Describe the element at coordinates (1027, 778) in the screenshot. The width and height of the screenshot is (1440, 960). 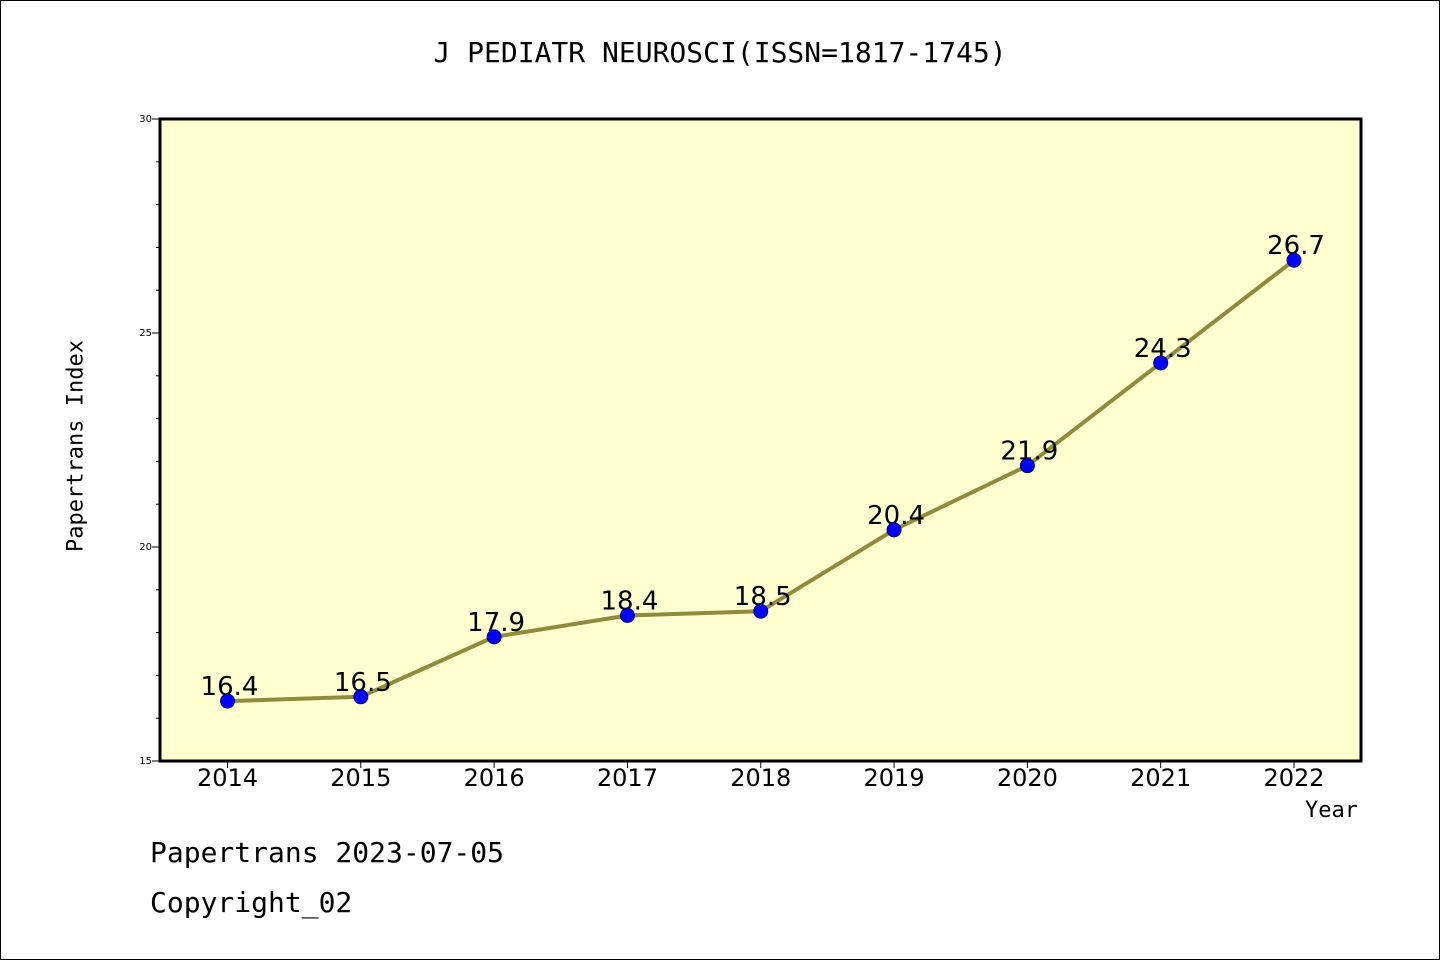
I see `x-tick-label: 2020` at that location.